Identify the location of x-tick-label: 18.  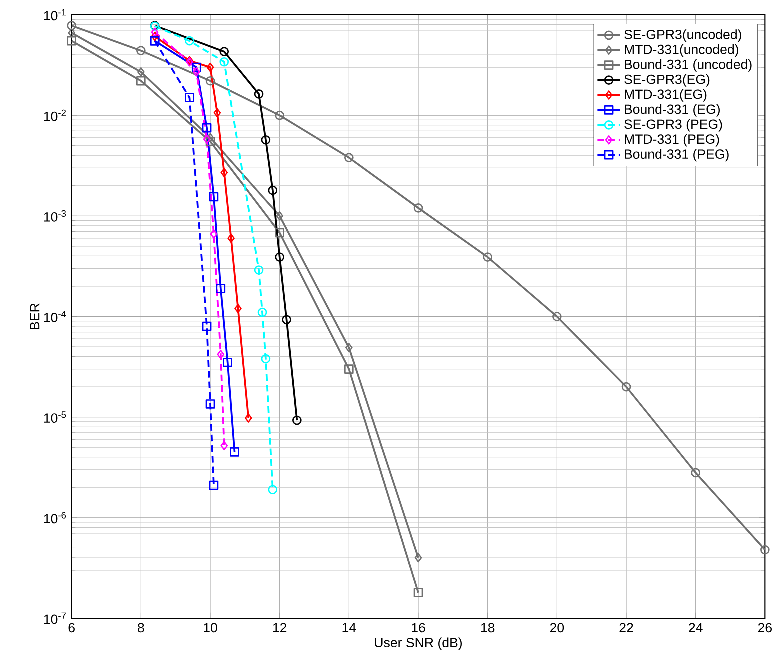
(488, 627).